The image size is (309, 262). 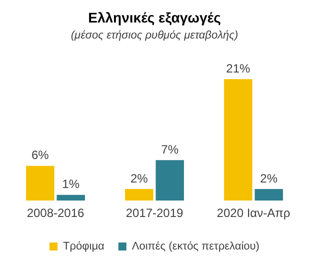 I want to click on x-tick-label: 2020 Ιαν-Απρ, so click(x=253, y=213).